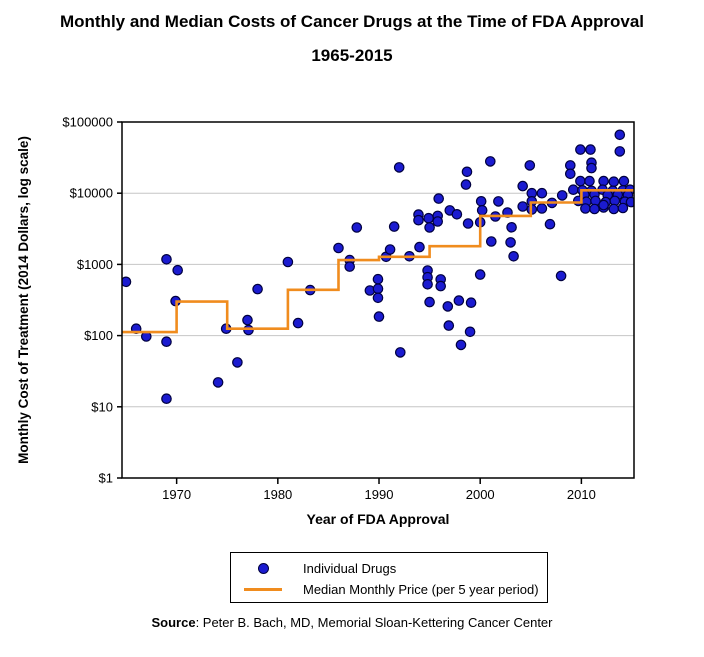 The height and width of the screenshot is (657, 704). I want to click on chart-subtitle: 1965-2015, so click(352, 55).